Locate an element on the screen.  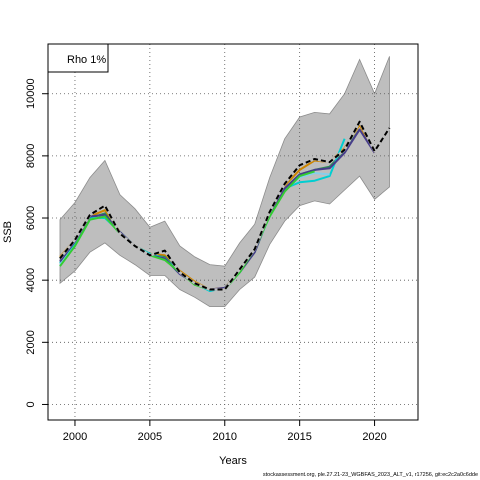
x-tick-label: 2005 is located at coordinates (150, 437).